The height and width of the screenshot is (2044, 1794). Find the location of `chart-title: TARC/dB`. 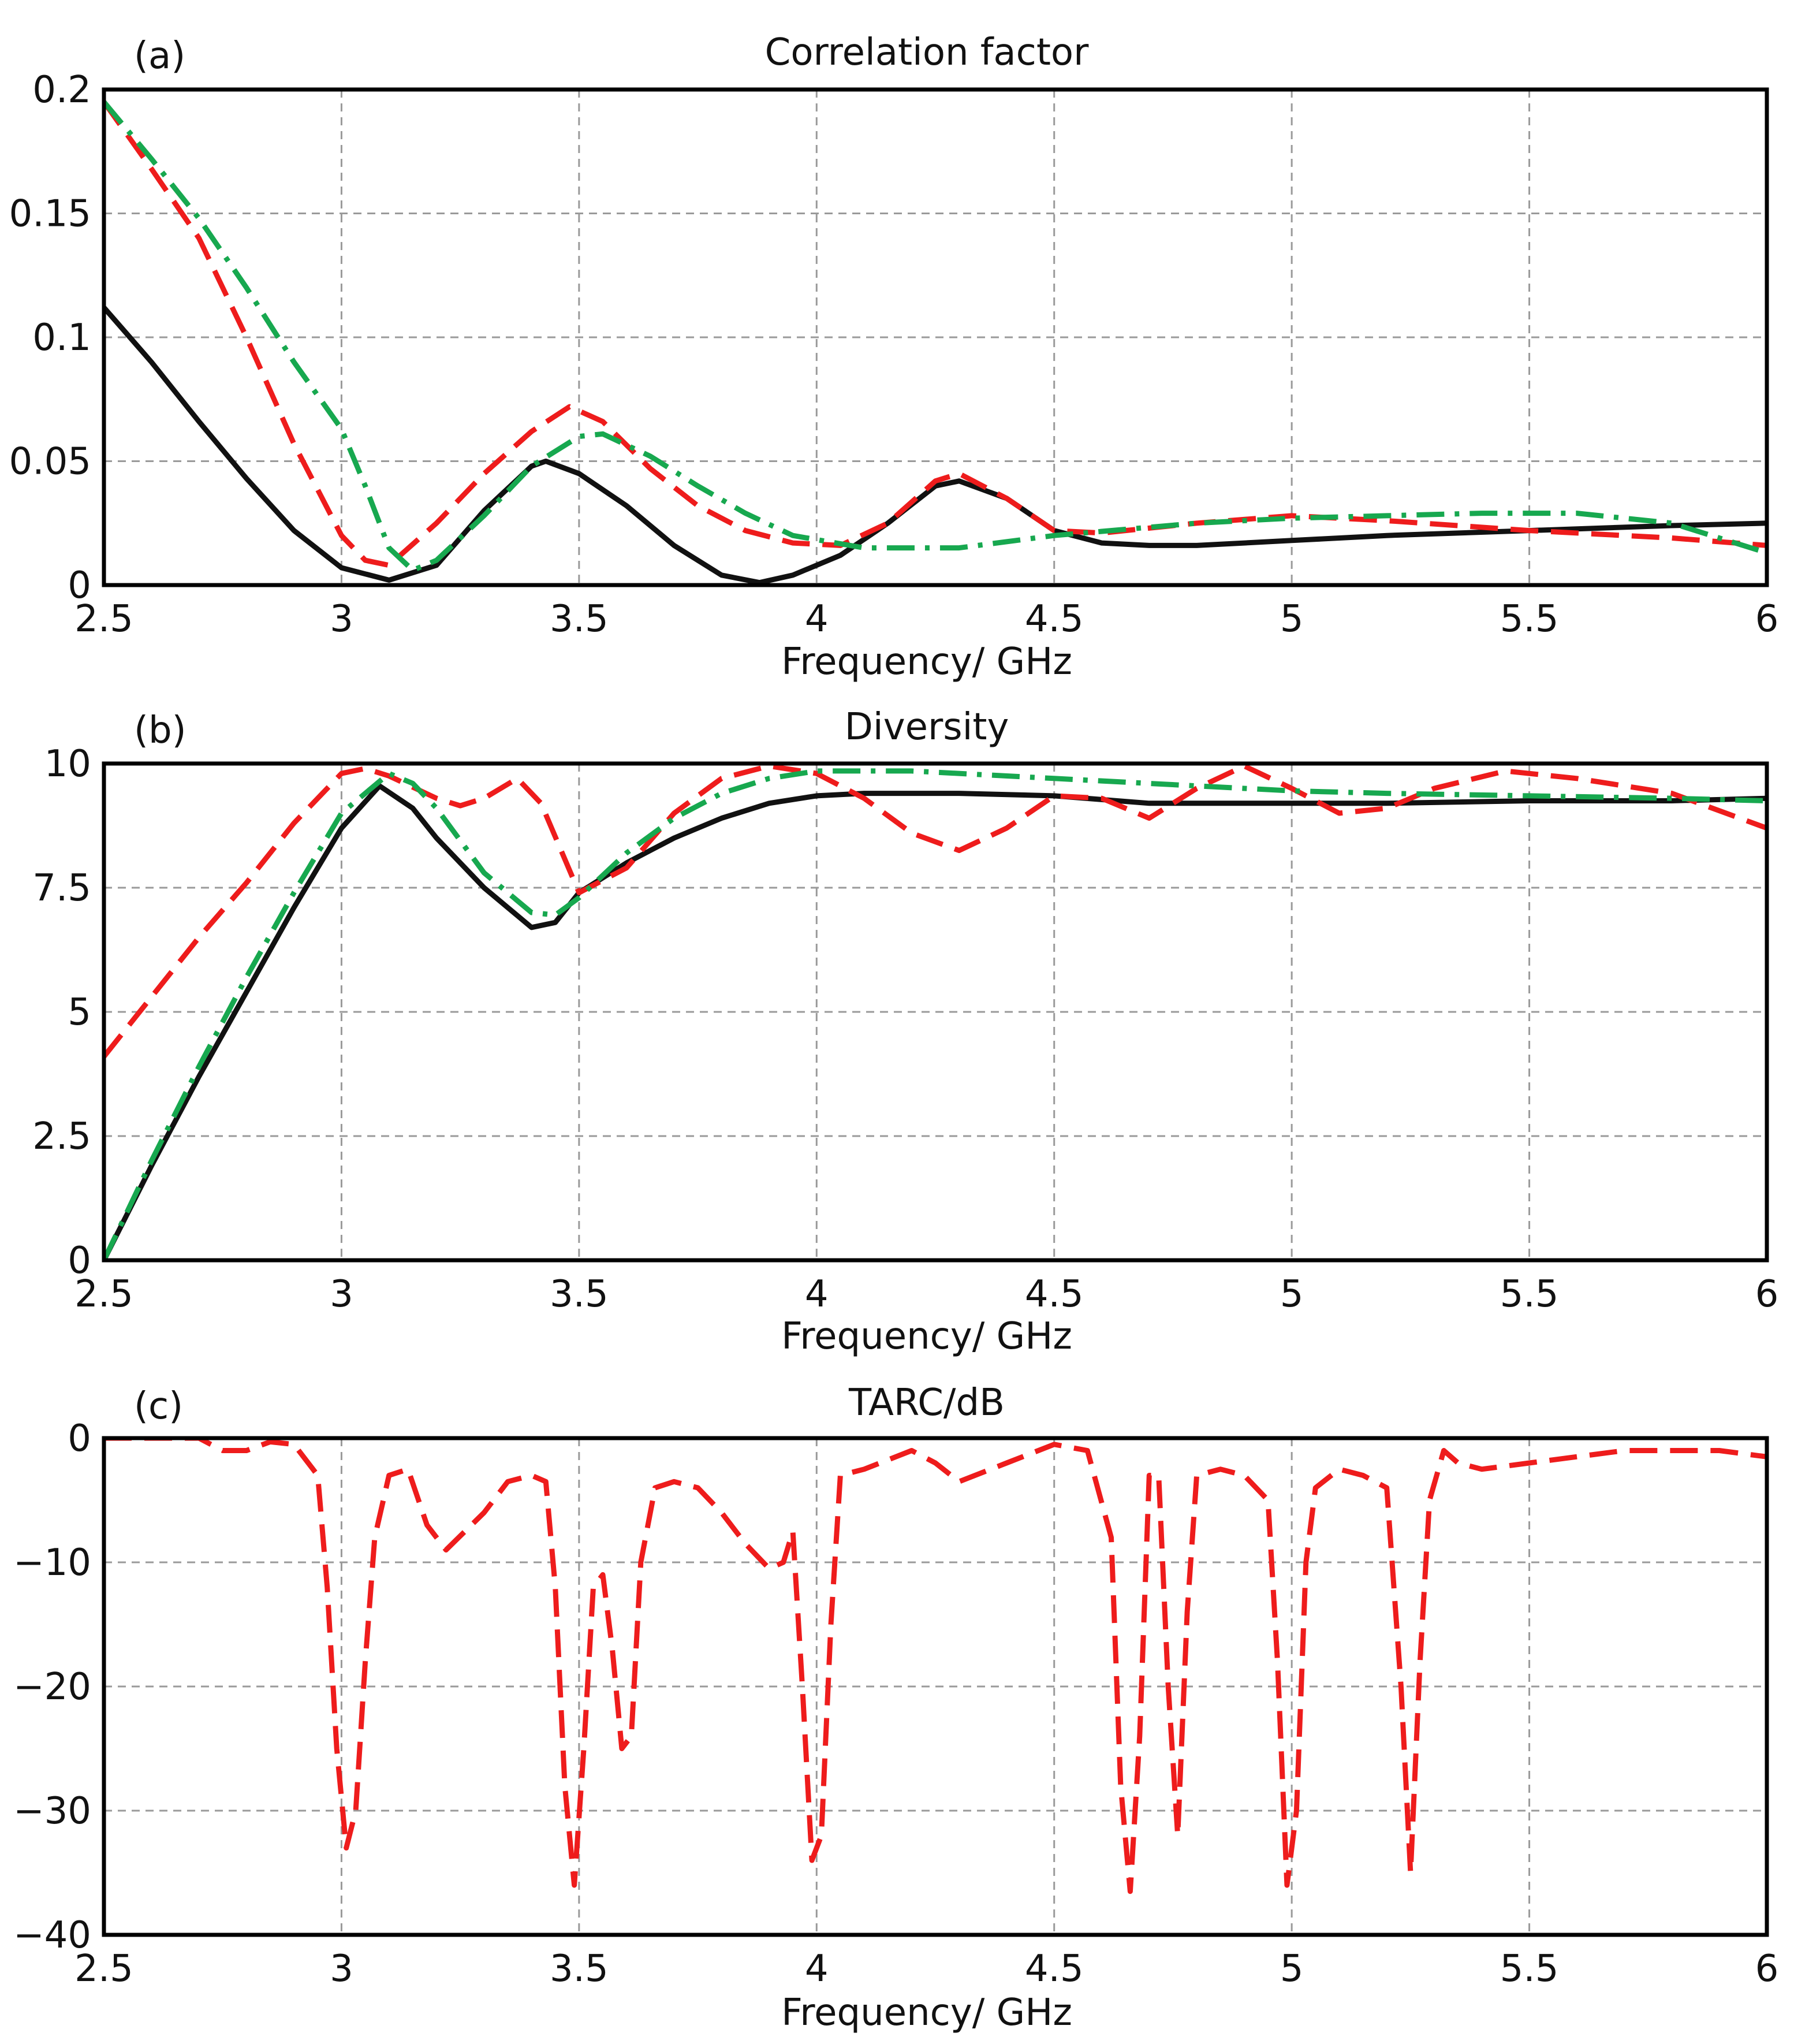

chart-title: TARC/dB is located at coordinates (926, 1403).